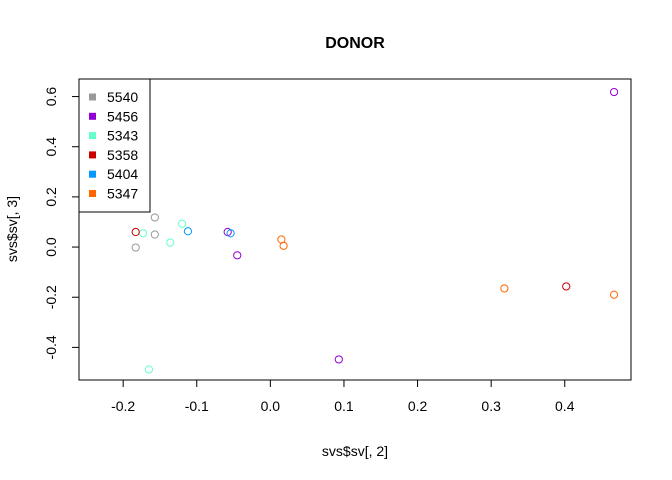 The height and width of the screenshot is (480, 672). Describe the element at coordinates (122, 194) in the screenshot. I see `legend-label: 5347` at that location.